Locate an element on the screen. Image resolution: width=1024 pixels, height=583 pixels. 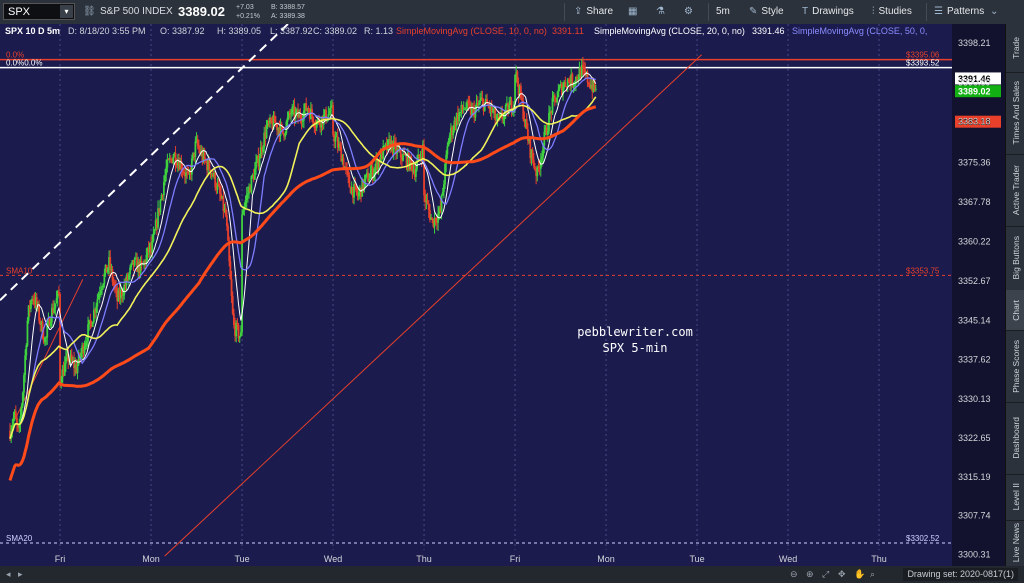
scroll-left-icon: ◂ is located at coordinates (8, 574).